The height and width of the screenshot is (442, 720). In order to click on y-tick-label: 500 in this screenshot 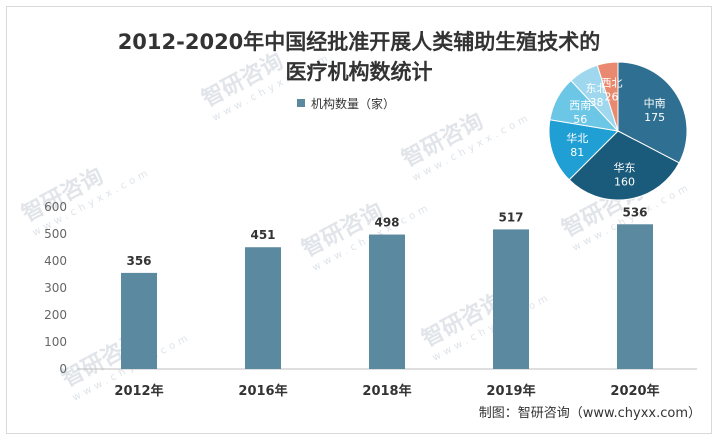, I will do `click(55, 234)`.